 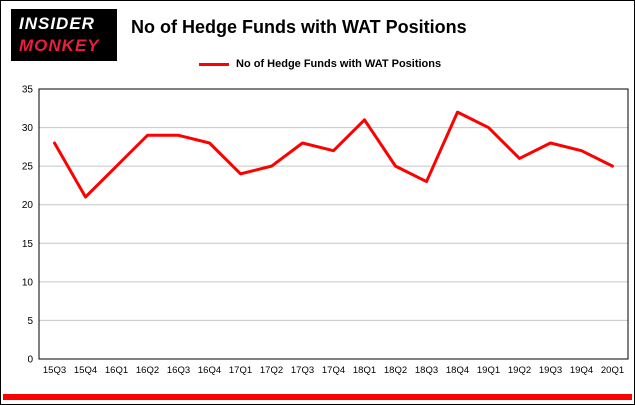 I want to click on chart-title: No of Hedge Funds with WAT Positions, so click(x=299, y=27).